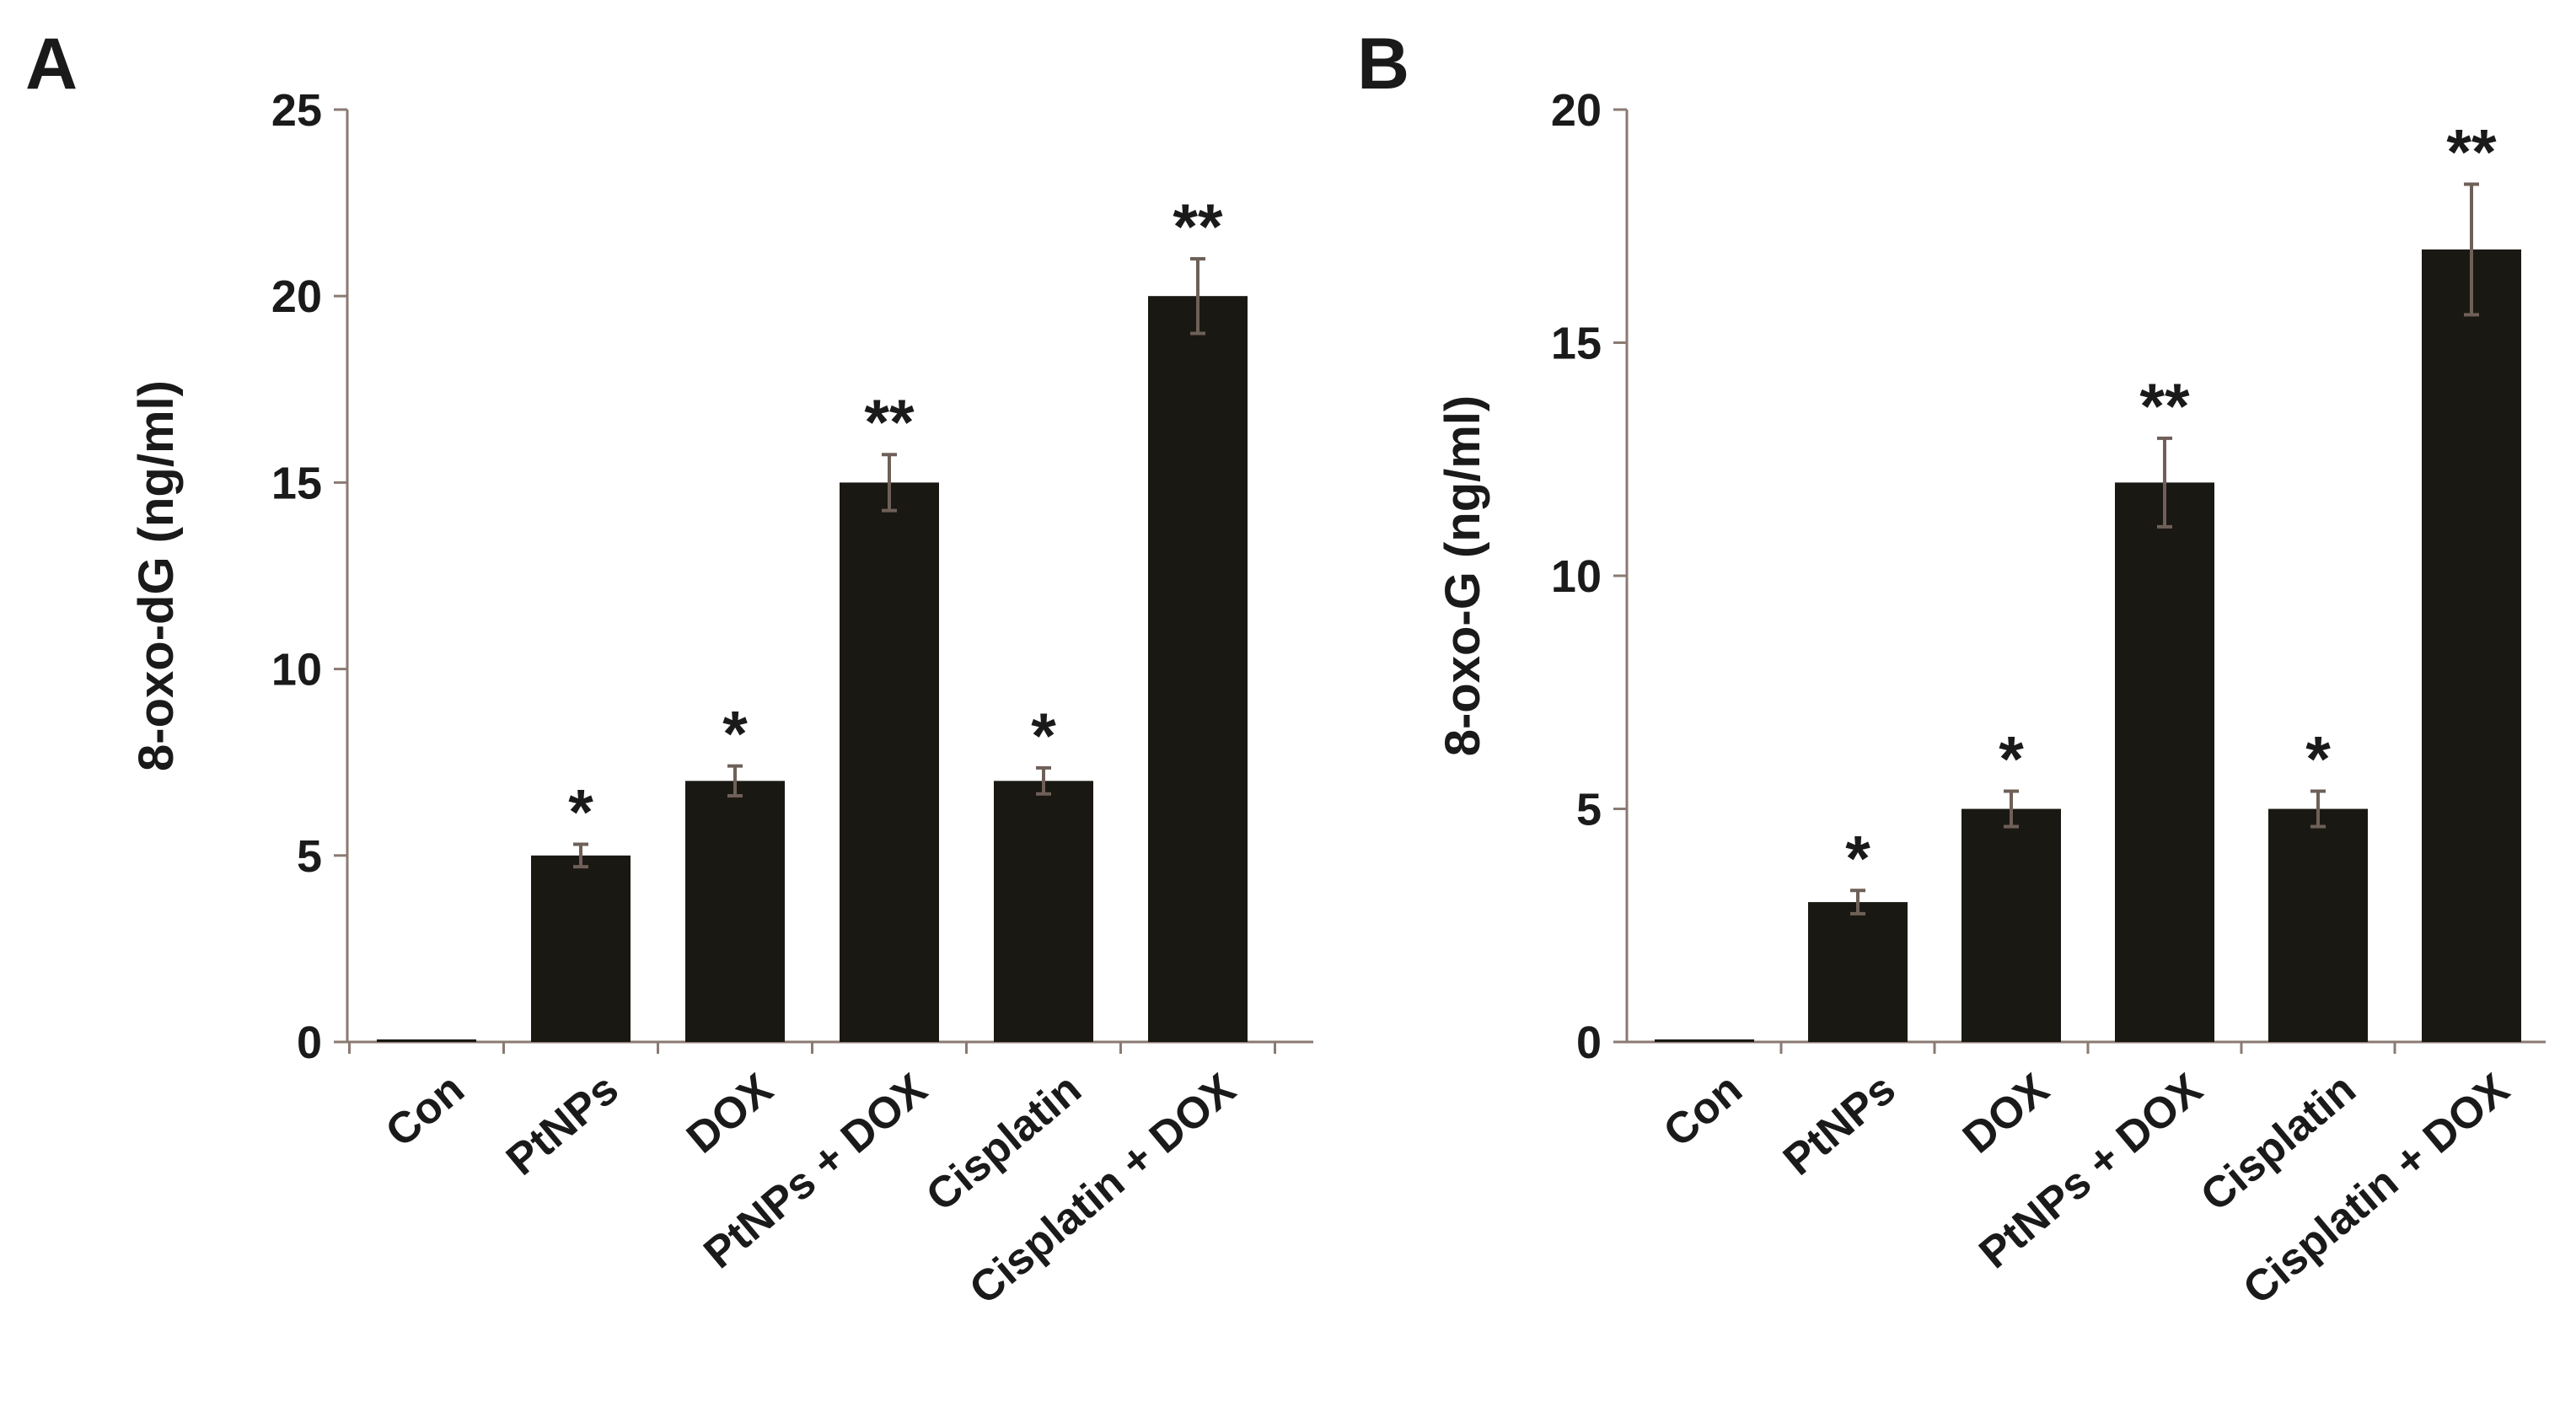 Image resolution: width=2576 pixels, height=1423 pixels. Describe the element at coordinates (51, 64) in the screenshot. I see `panel-letter: A` at that location.